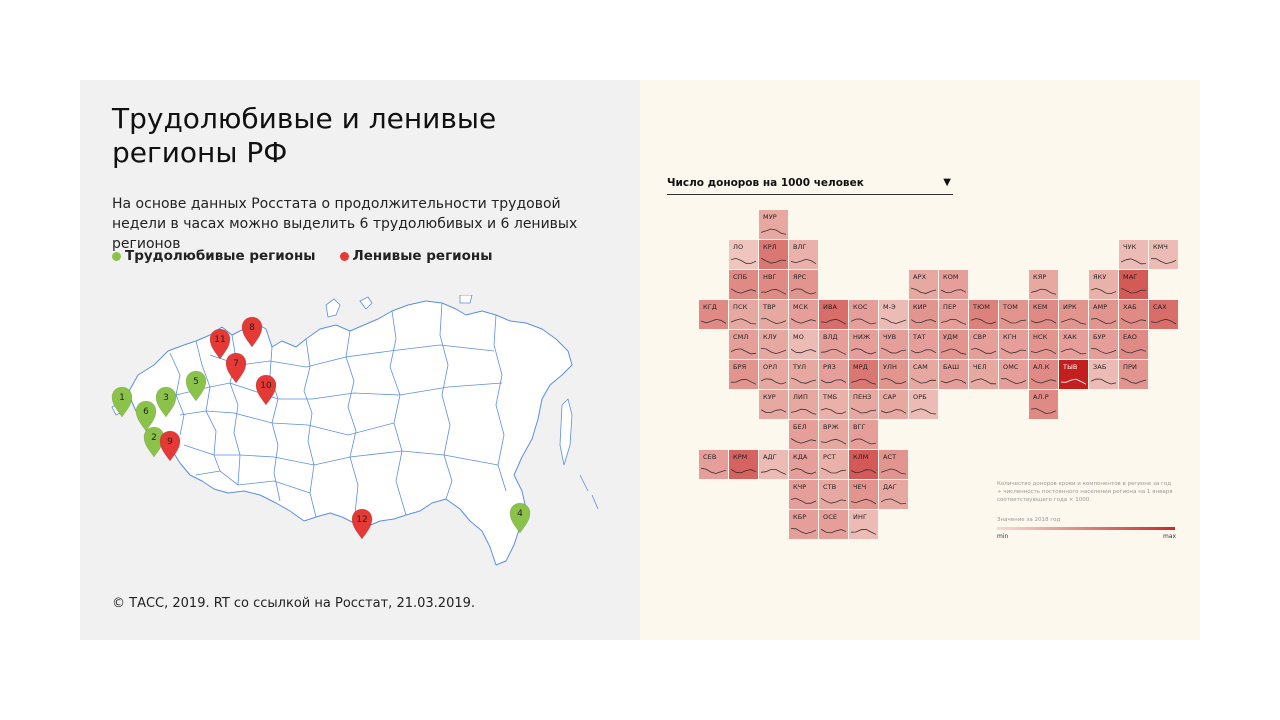 This screenshot has width=1280, height=720. I want to click on map-marker-4: 4, so click(520, 518).